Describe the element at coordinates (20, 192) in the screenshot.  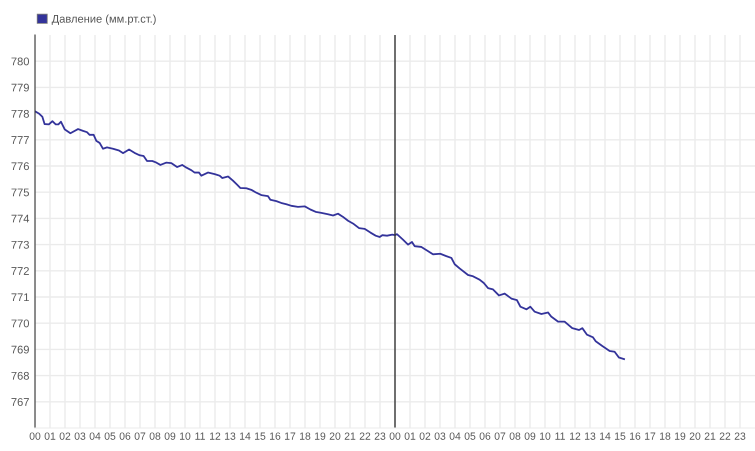
I see `y-tick-label: 775` at that location.